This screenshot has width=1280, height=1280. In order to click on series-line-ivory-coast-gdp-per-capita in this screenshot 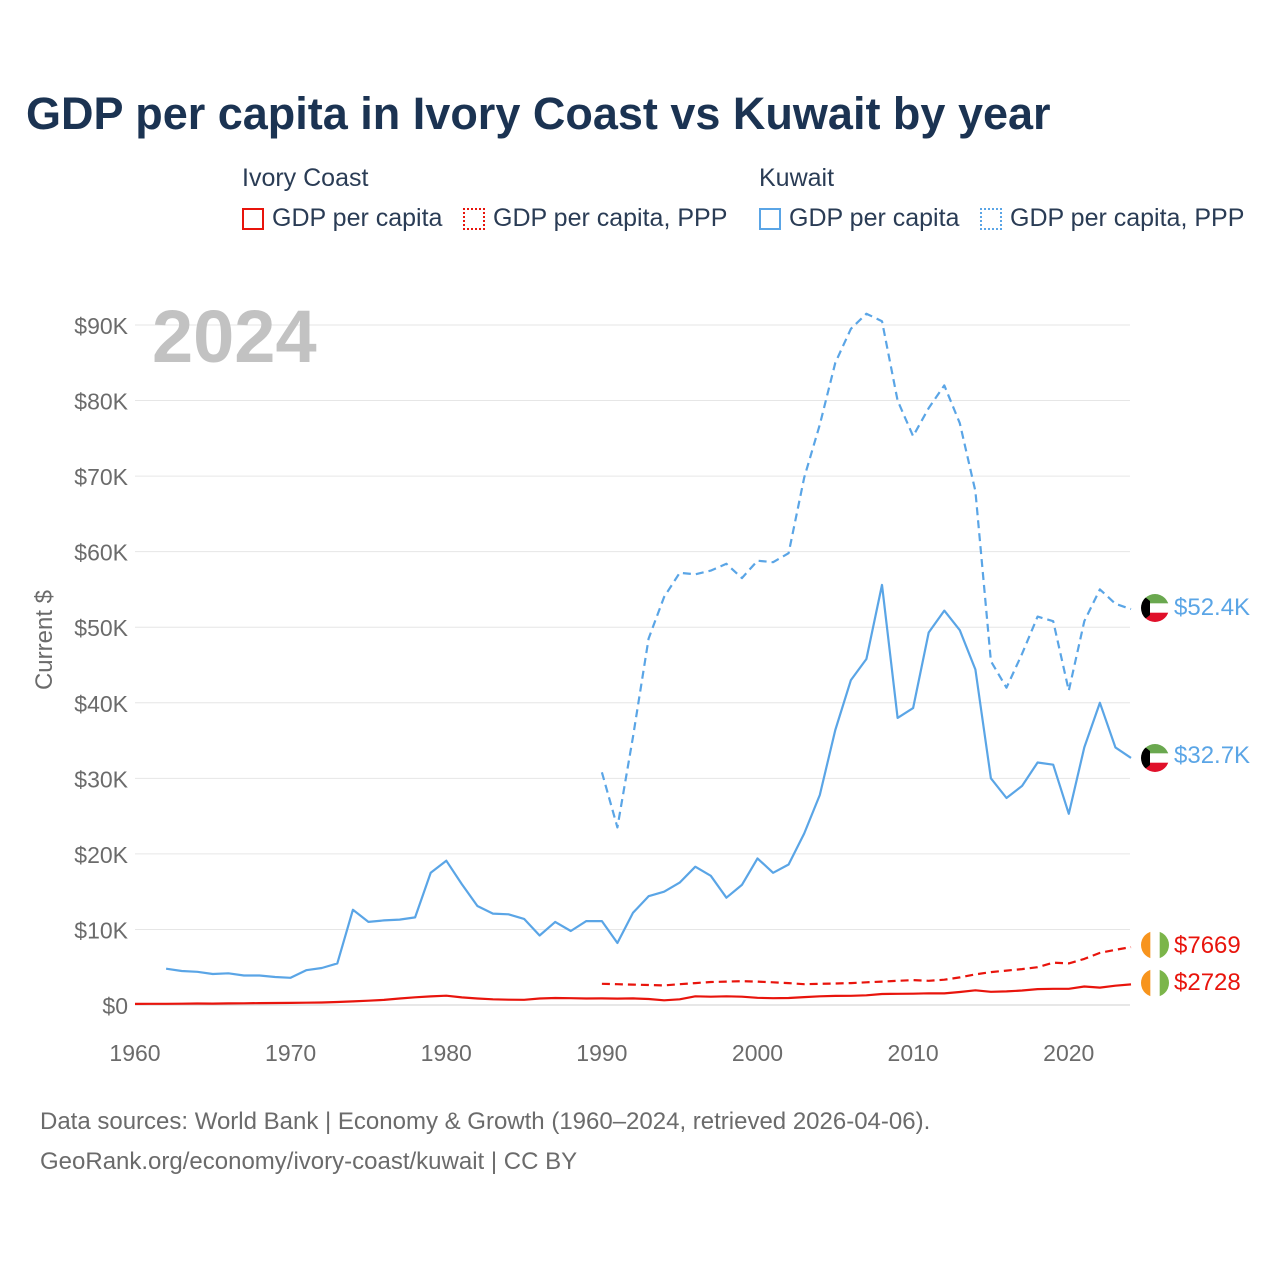, I will do `click(633, 994)`.